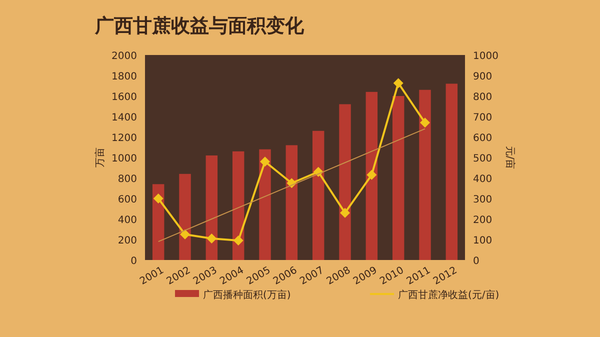 The image size is (600, 337). I want to click on legend-label: 广西甘蔗净收益(元/亩), so click(449, 295).